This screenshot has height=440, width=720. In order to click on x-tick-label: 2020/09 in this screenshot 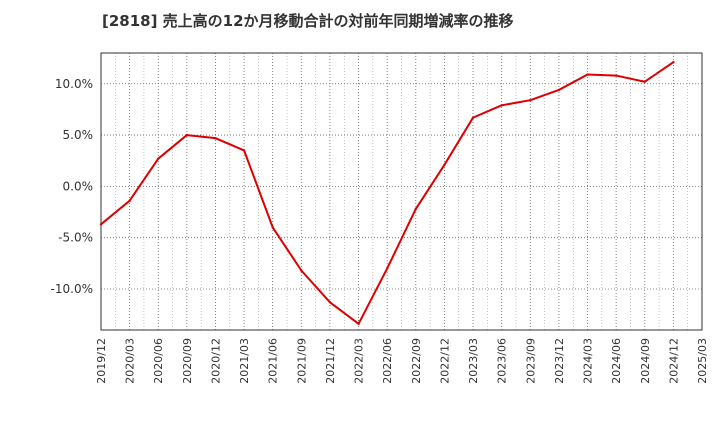, I will do `click(187, 361)`.